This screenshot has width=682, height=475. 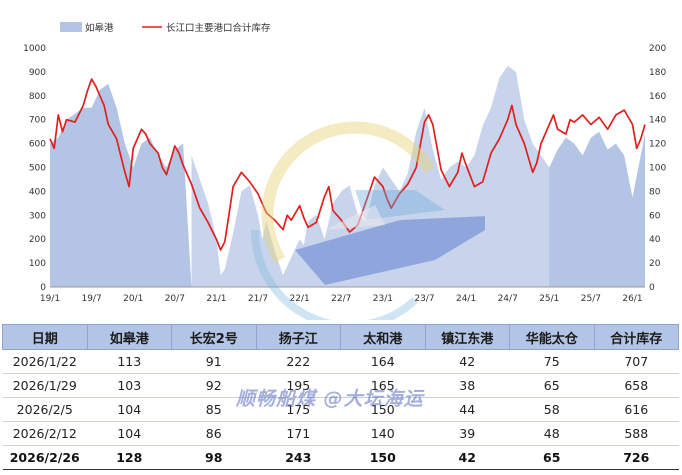 I want to click on cell: 75, so click(x=551, y=361).